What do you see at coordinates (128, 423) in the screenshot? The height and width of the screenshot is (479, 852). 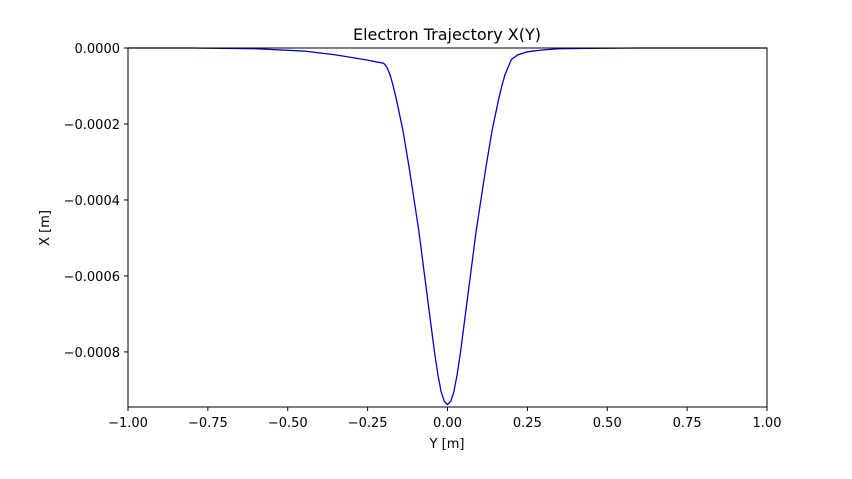 I see `x-tick-label: −1.00` at bounding box center [128, 423].